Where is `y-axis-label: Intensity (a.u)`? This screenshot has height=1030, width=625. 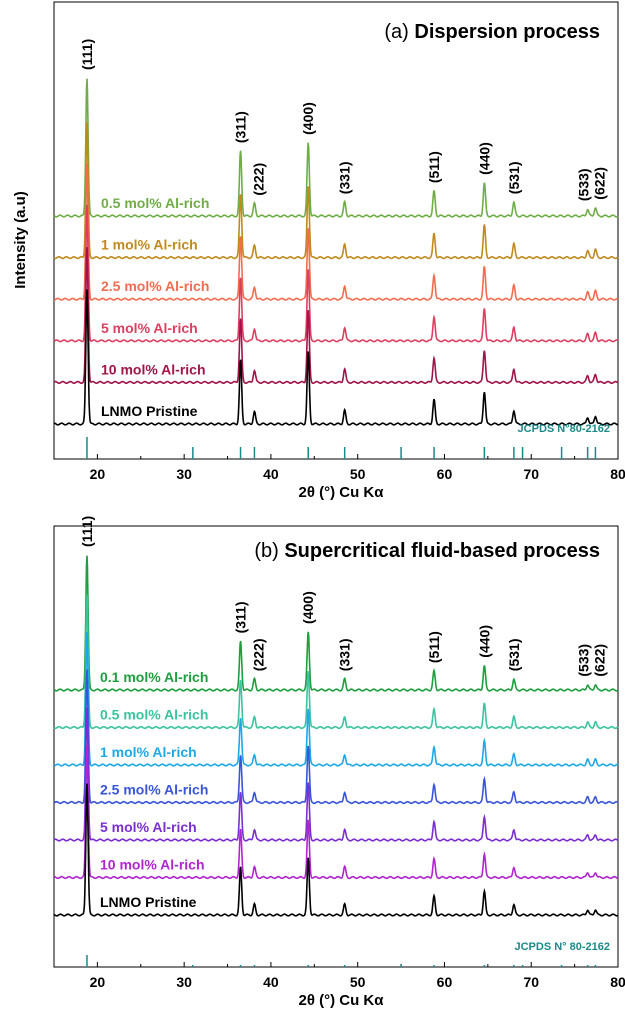
y-axis-label: Intensity (a.u) is located at coordinates (20, 240).